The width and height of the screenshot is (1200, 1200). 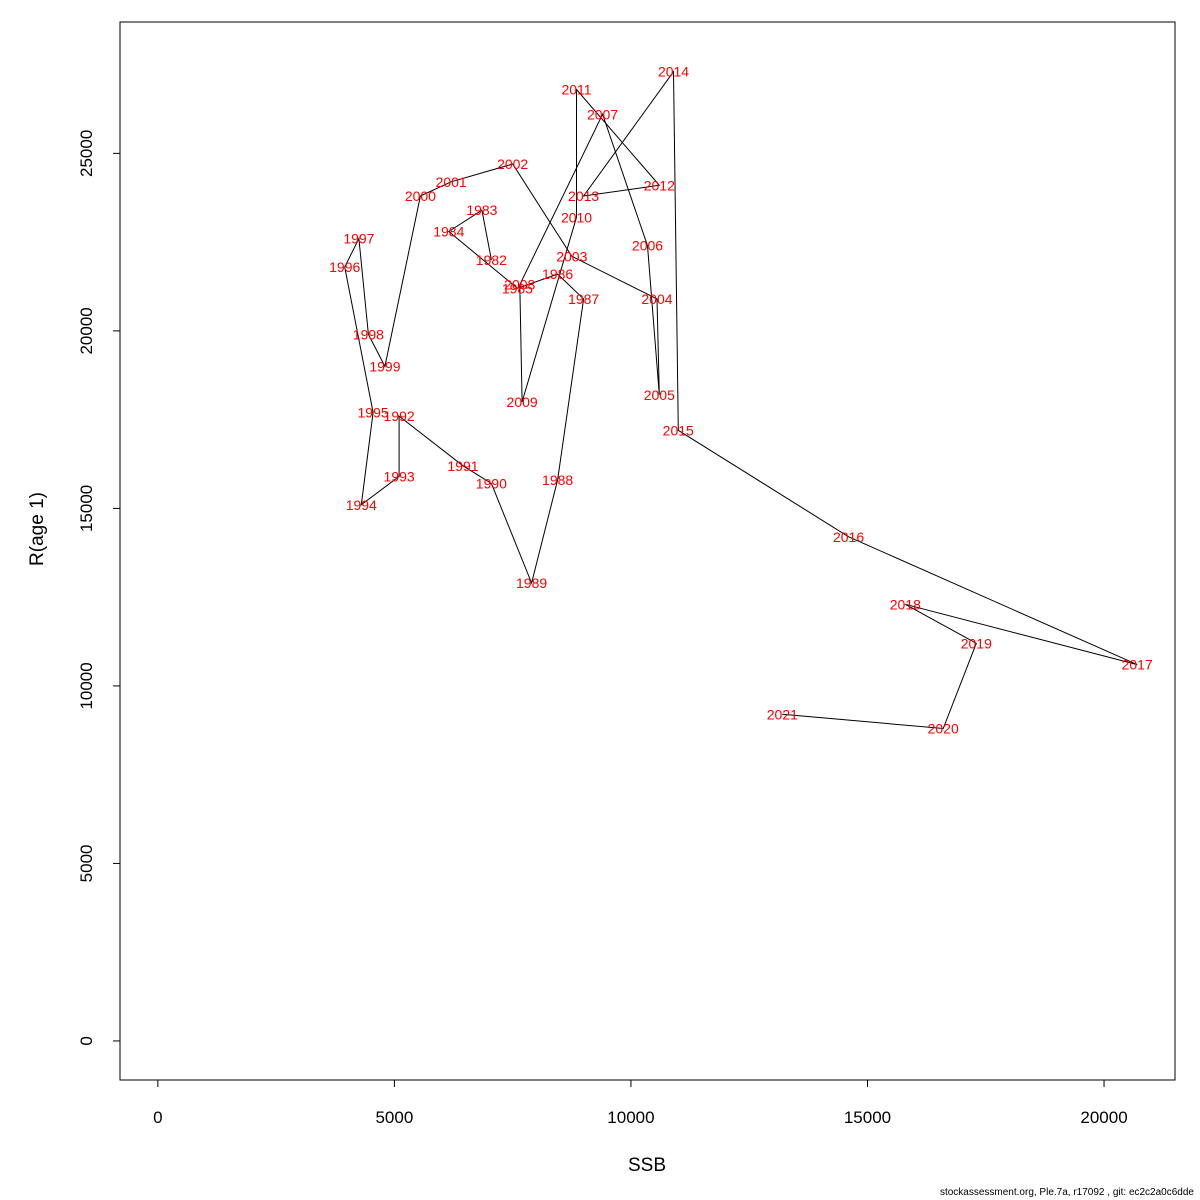 I want to click on x-tick-label: 20000, so click(x=1103, y=1117).